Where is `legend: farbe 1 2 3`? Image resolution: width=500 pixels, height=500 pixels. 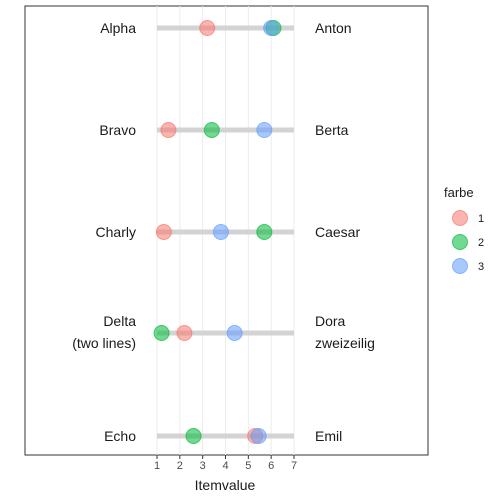
legend: farbe 1 2 3 is located at coordinates (464, 229).